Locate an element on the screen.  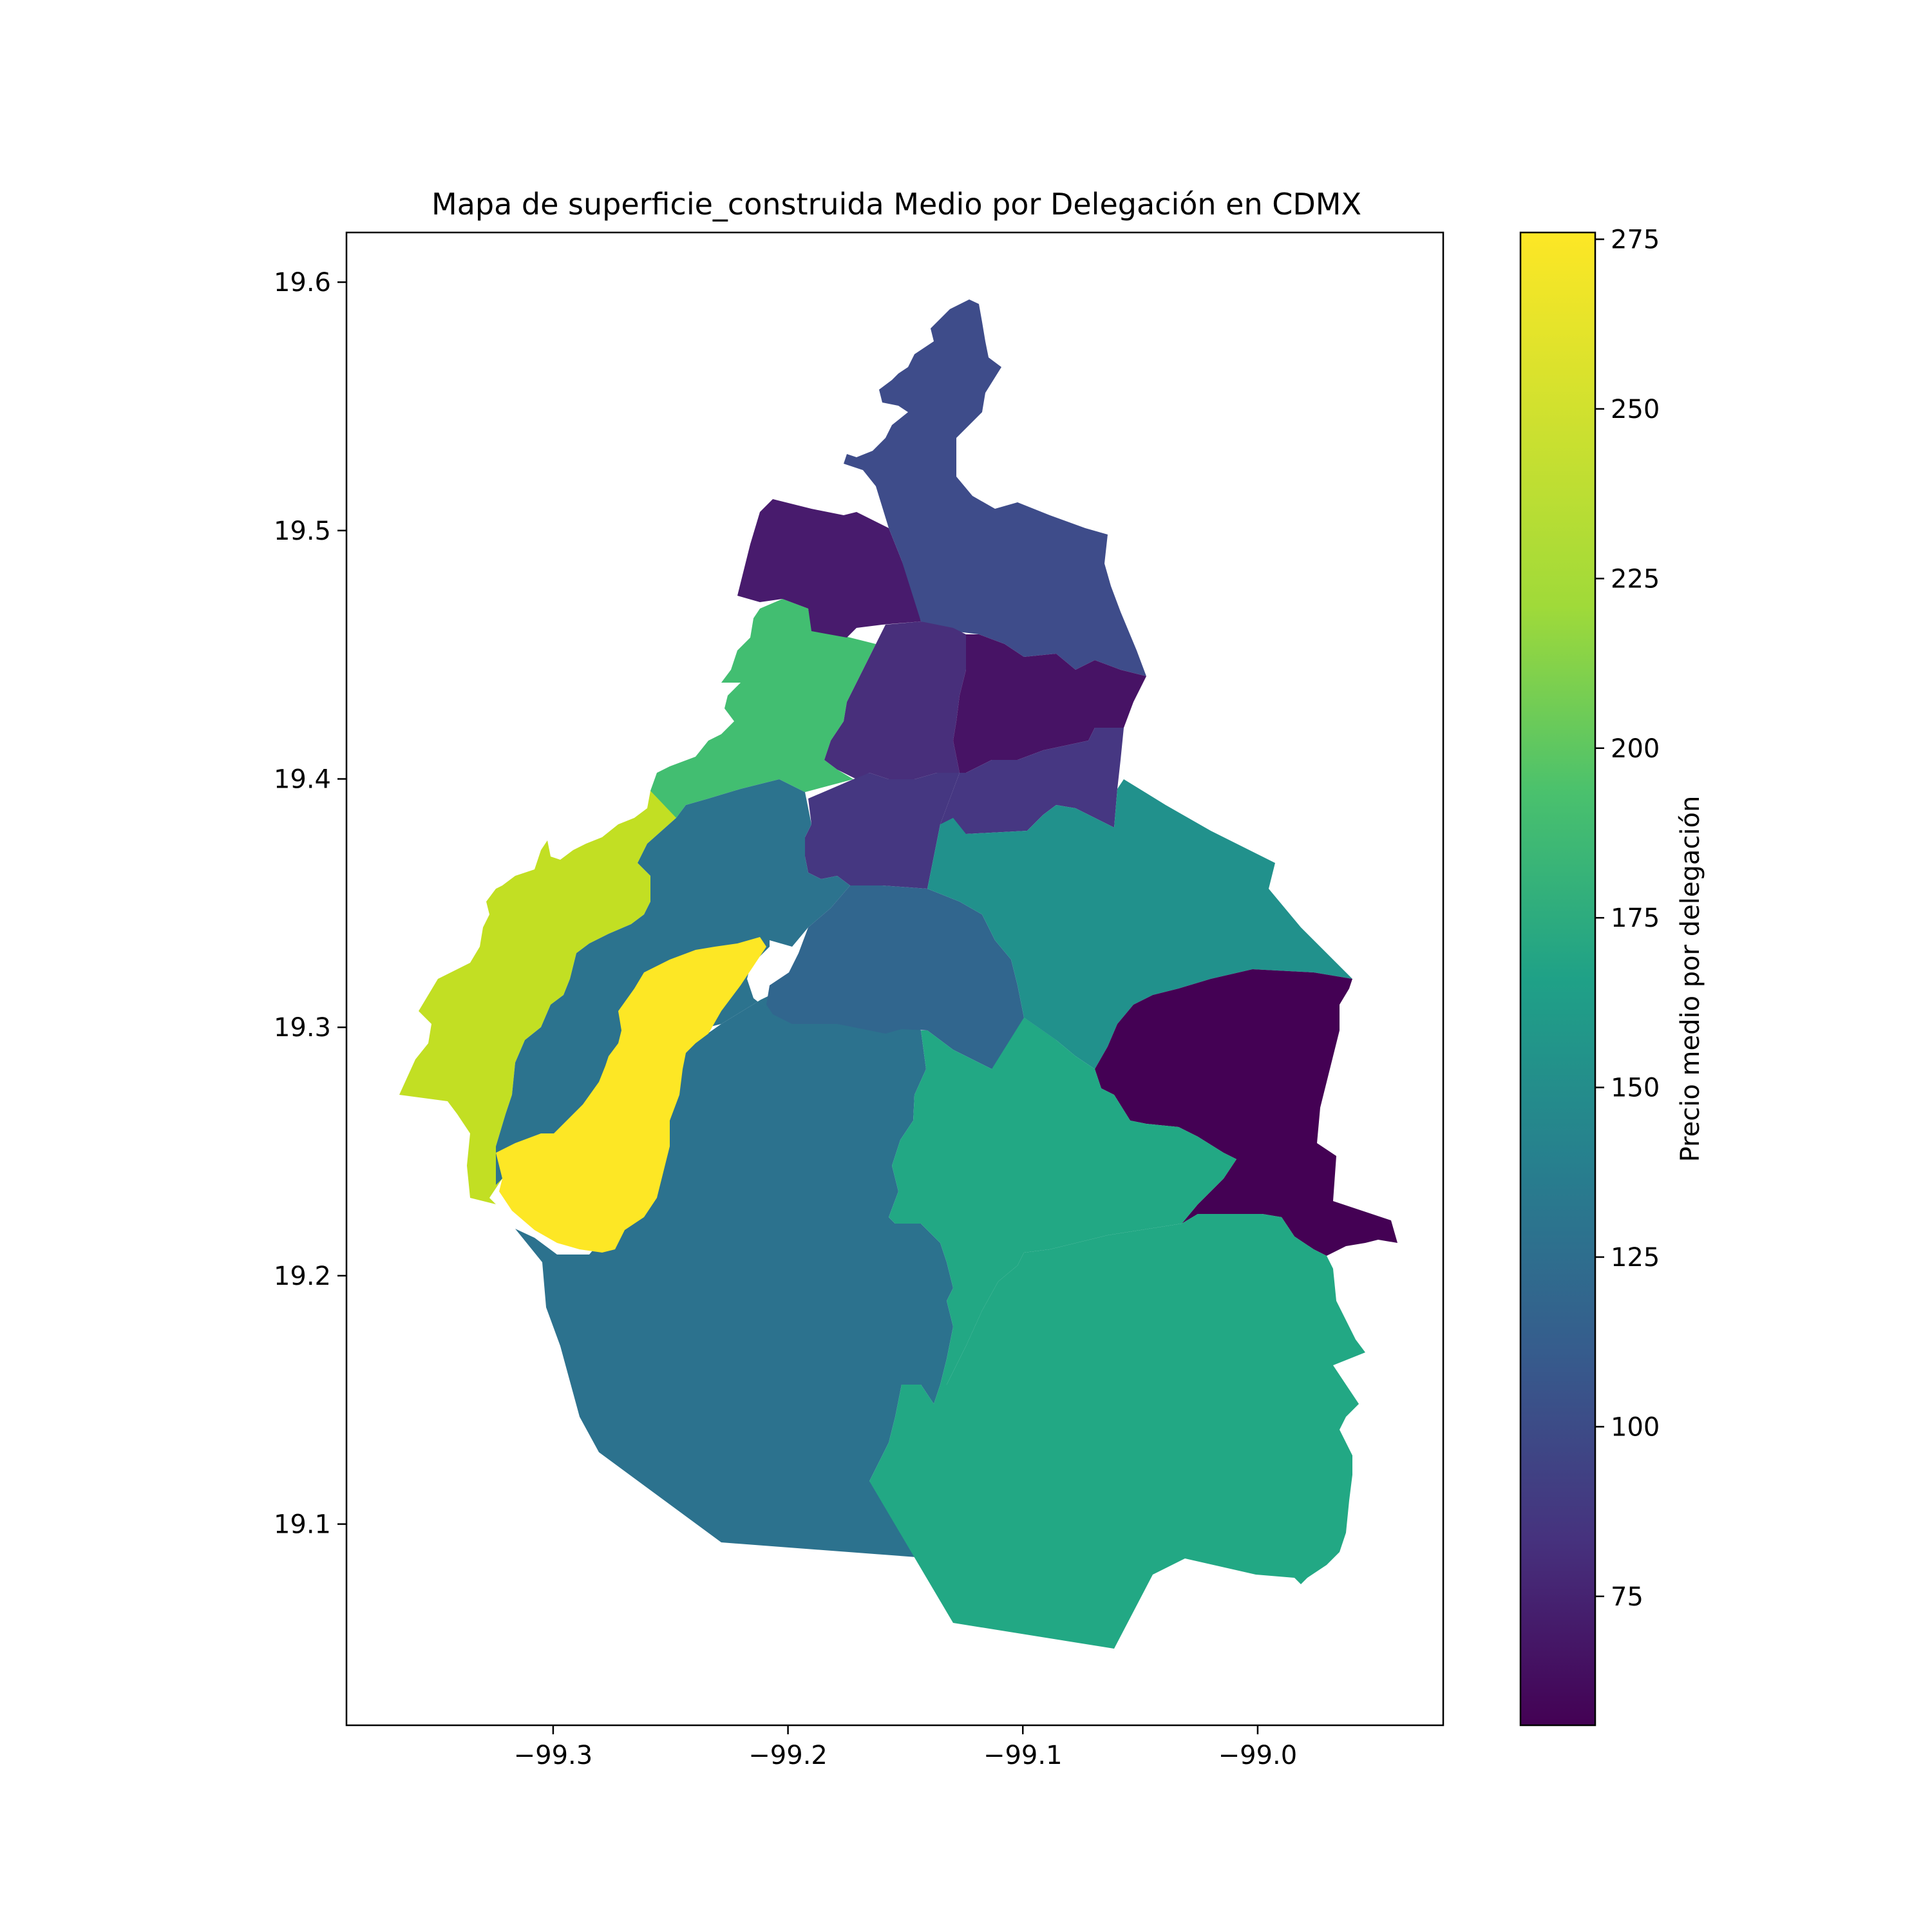
y-tick-label: 19.3 is located at coordinates (302, 1028).